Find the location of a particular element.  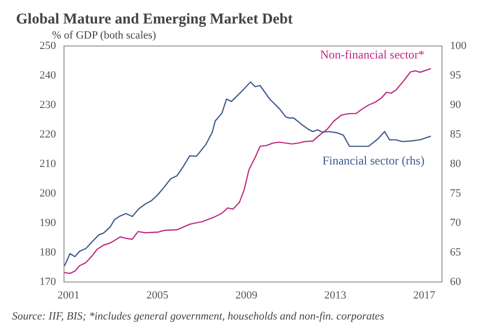

y2-tick-label: 100 is located at coordinates (458, 46).